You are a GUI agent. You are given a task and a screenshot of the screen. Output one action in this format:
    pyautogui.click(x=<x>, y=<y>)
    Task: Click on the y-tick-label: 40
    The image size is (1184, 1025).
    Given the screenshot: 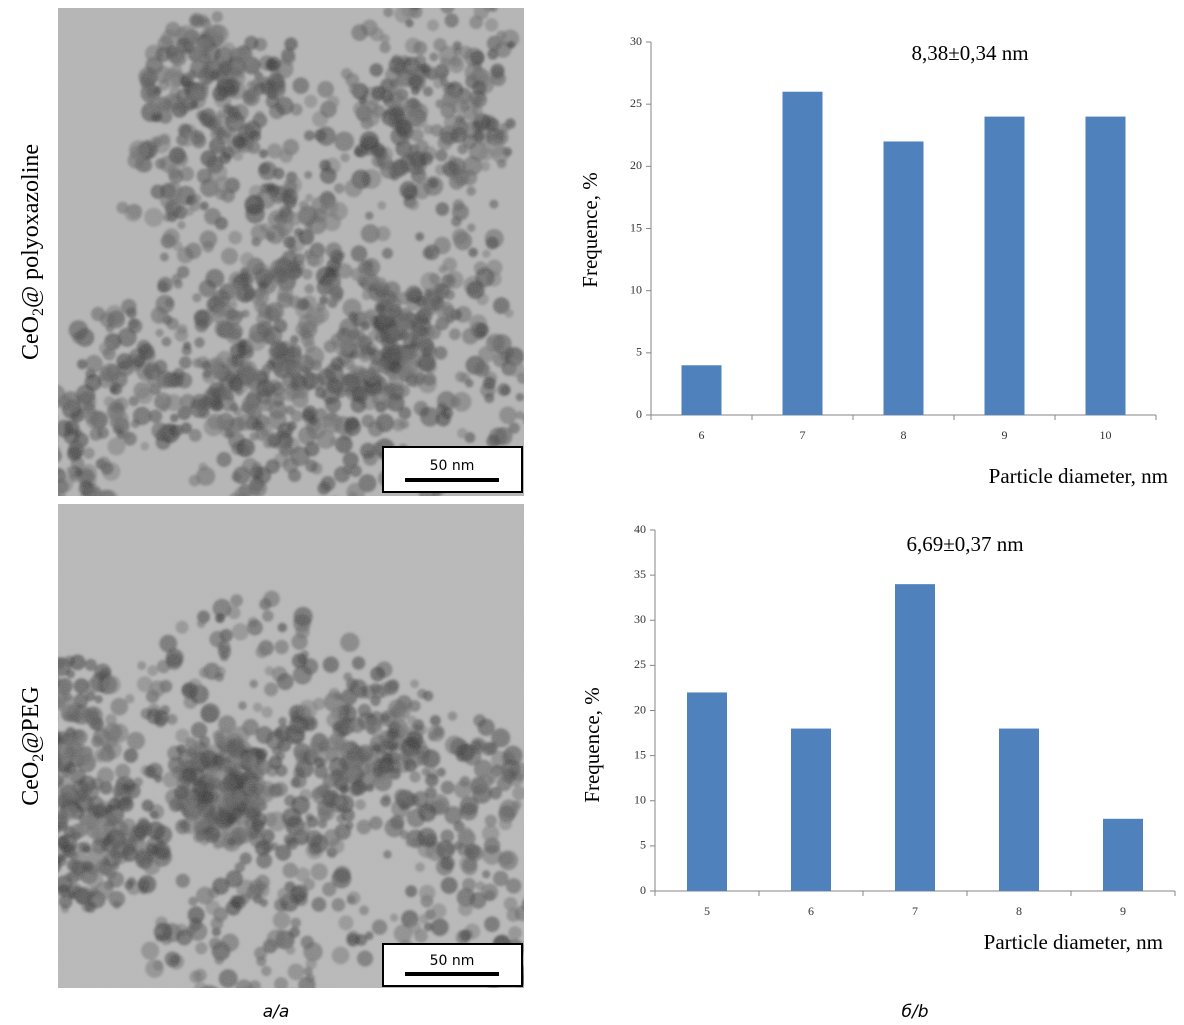 What is the action you would take?
    pyautogui.click(x=640, y=529)
    